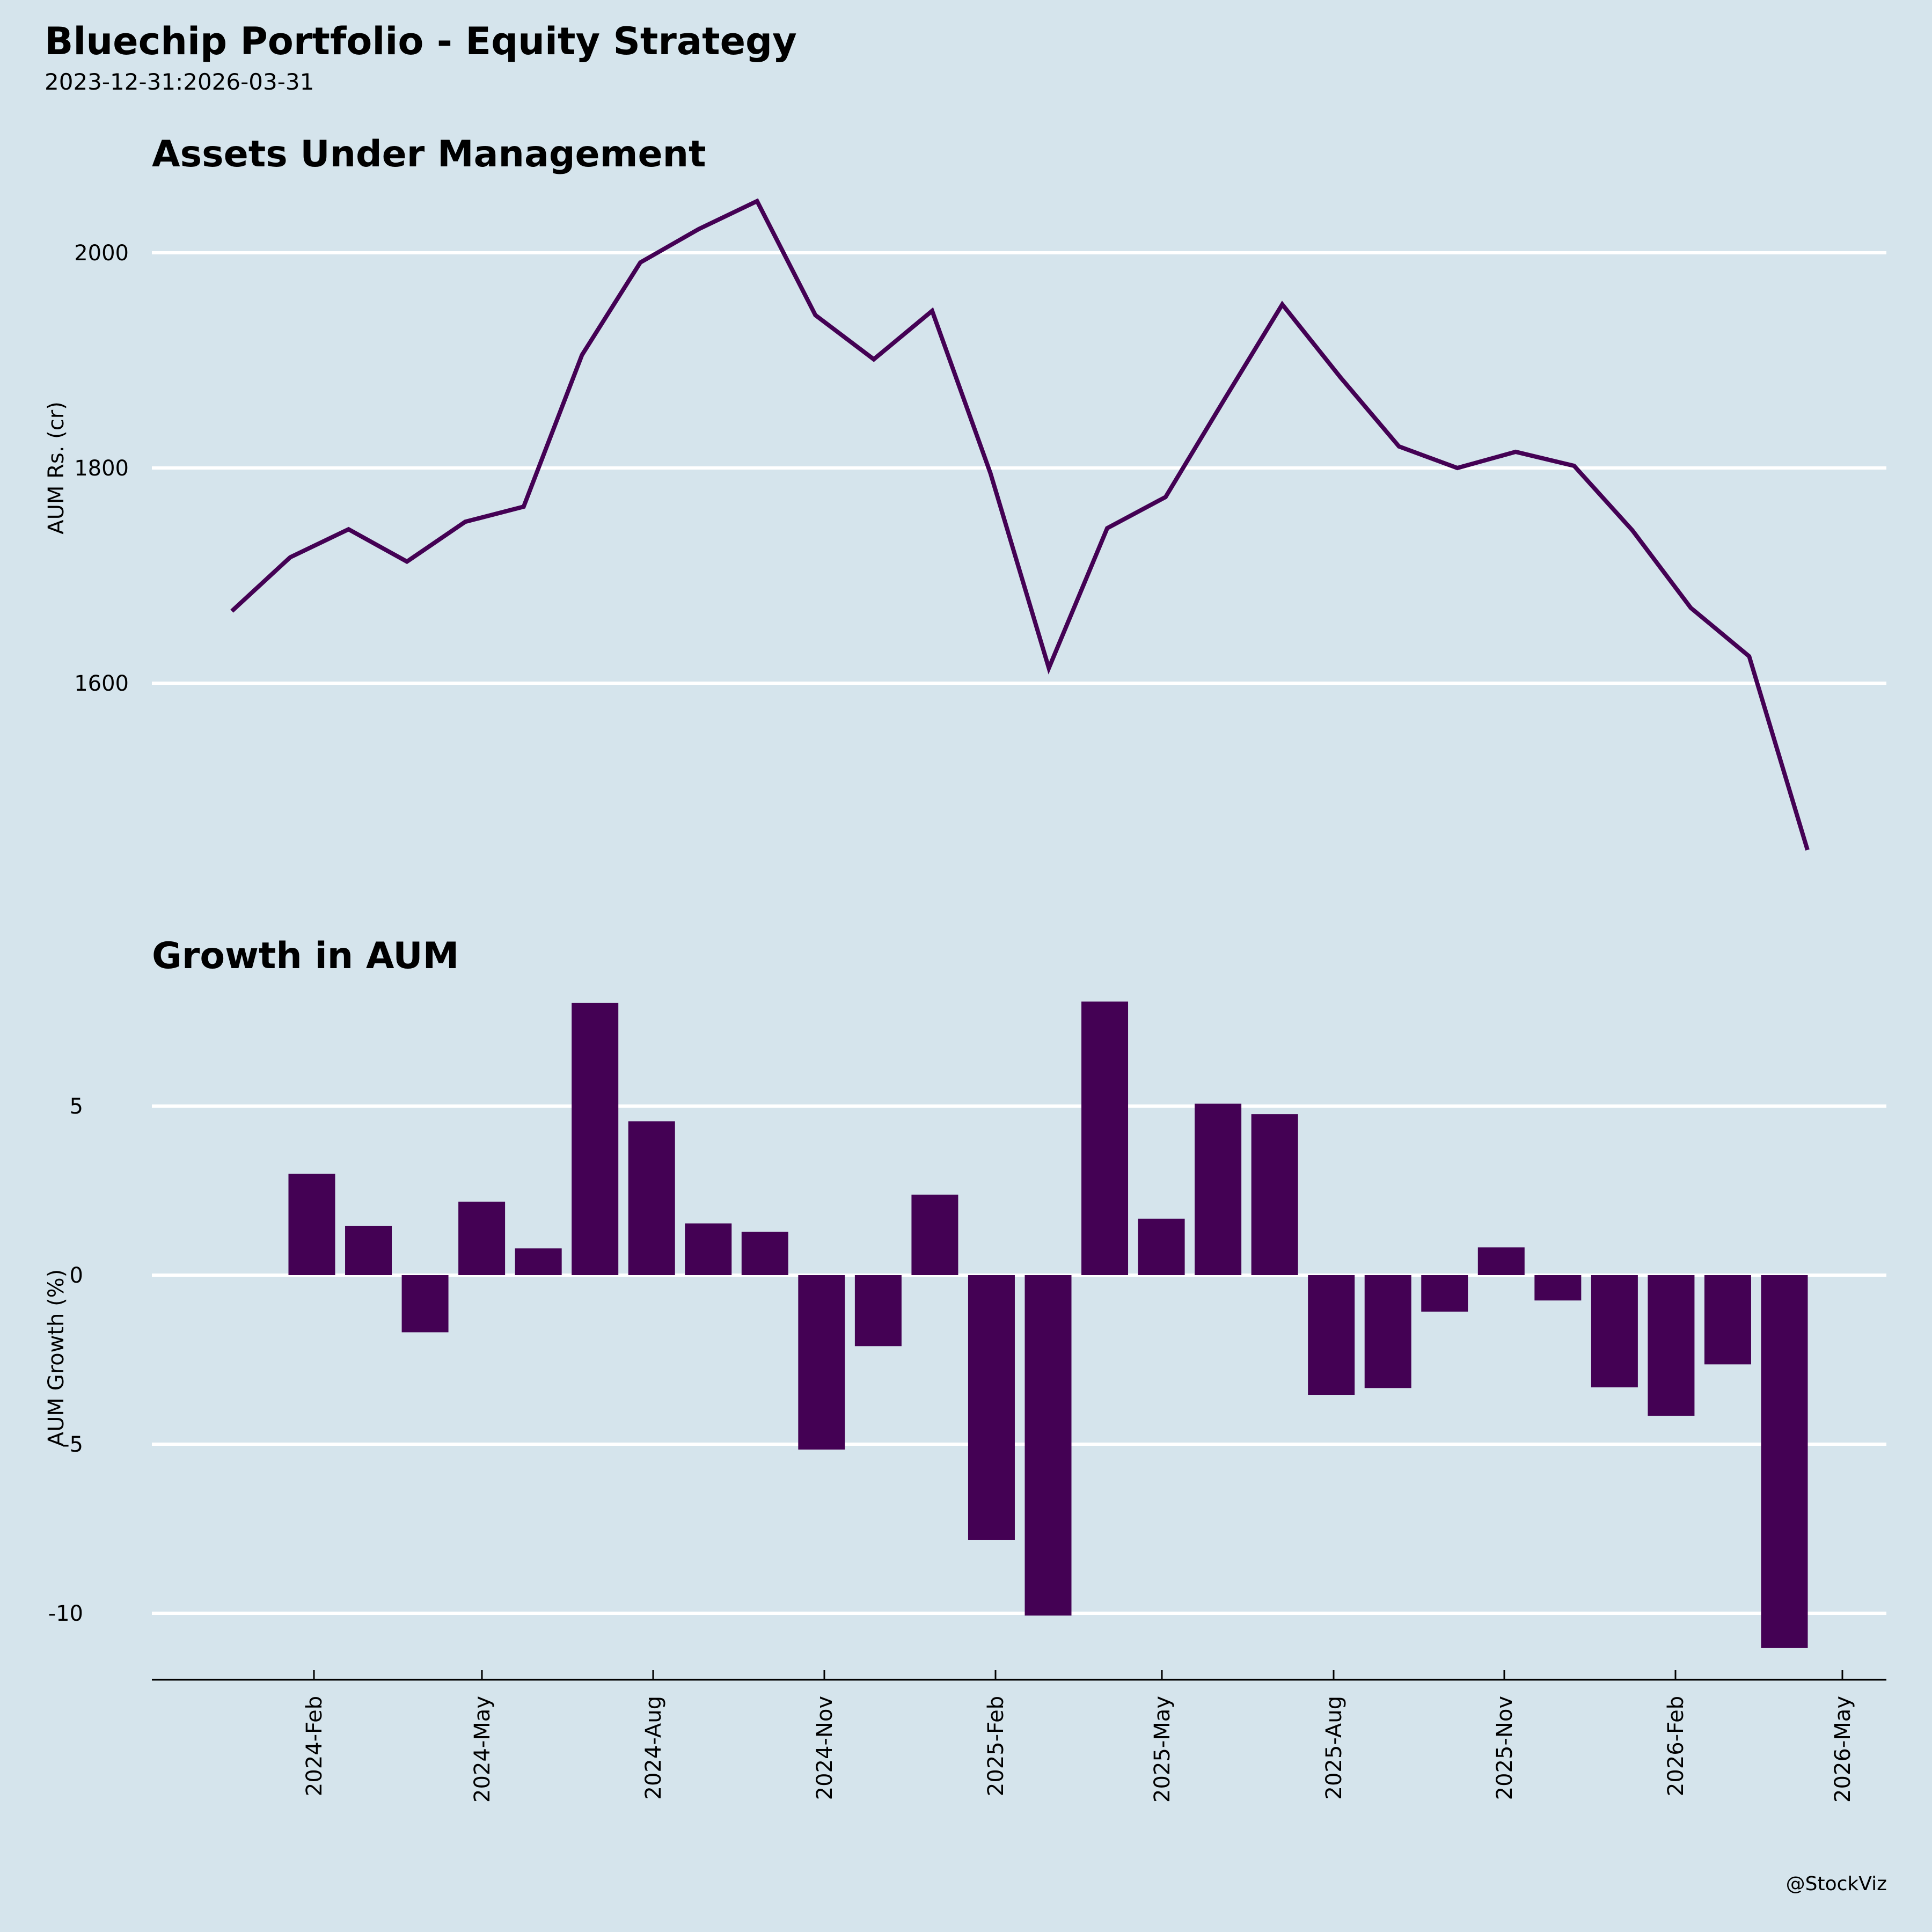  I want to click on growth-y-axis-label: AUM Growth (%), so click(56, 1358).